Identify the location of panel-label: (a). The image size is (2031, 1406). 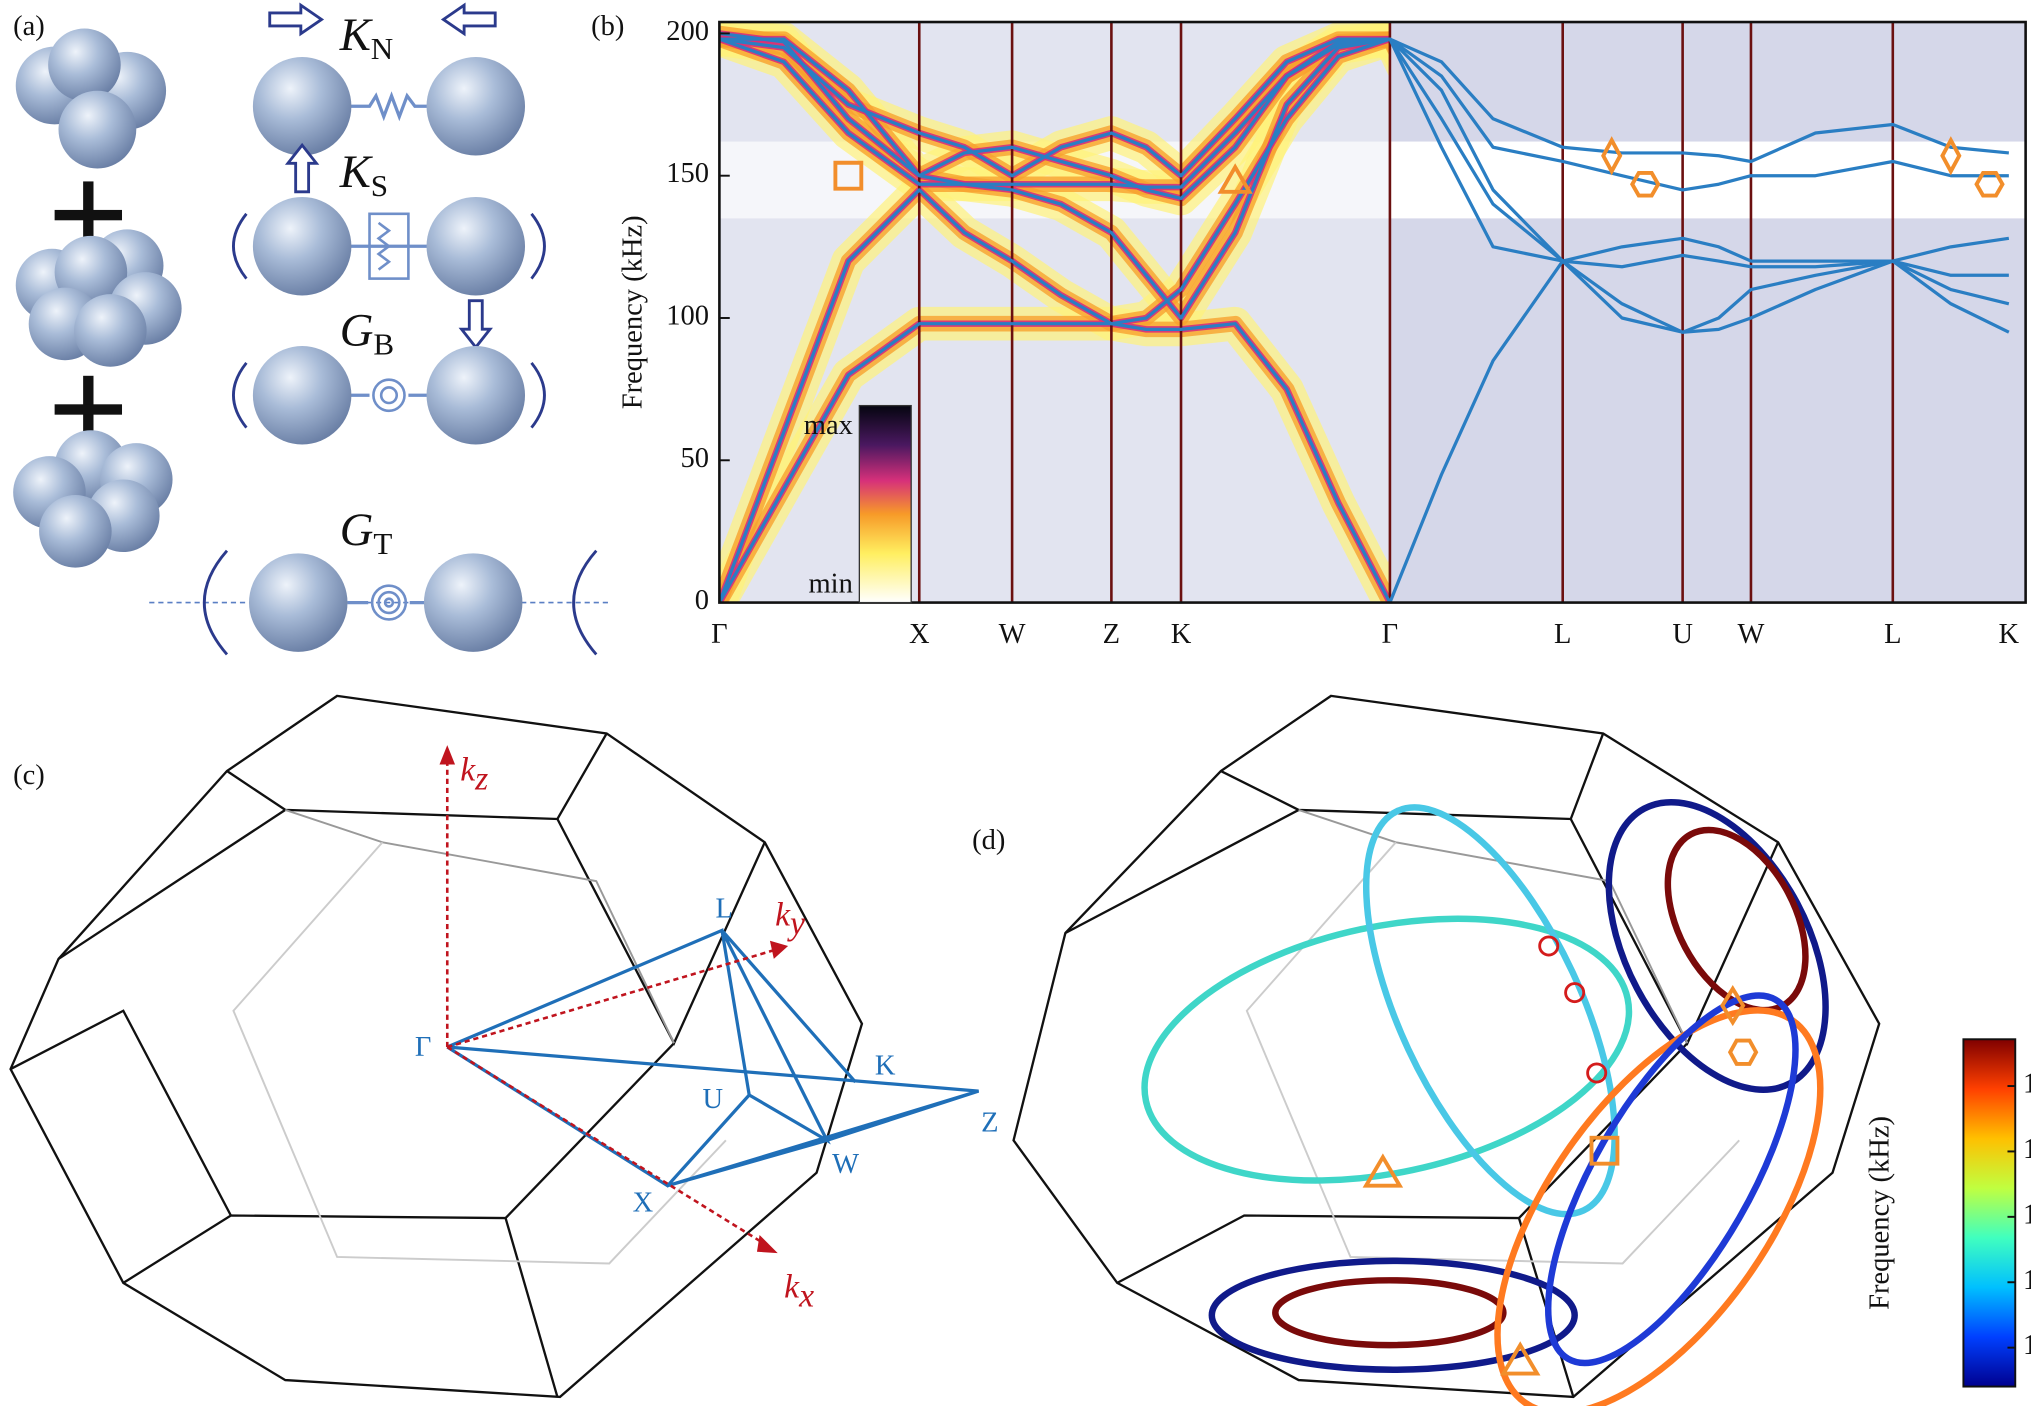
(29, 26).